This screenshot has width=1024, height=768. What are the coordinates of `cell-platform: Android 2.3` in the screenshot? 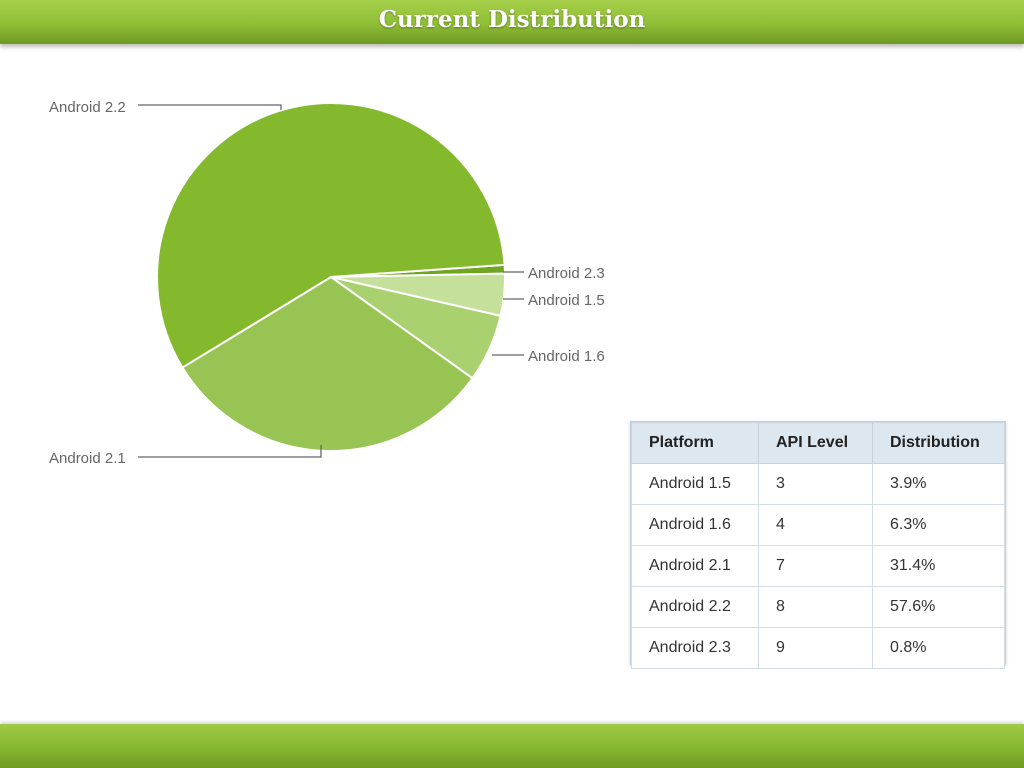 It's located at (695, 648).